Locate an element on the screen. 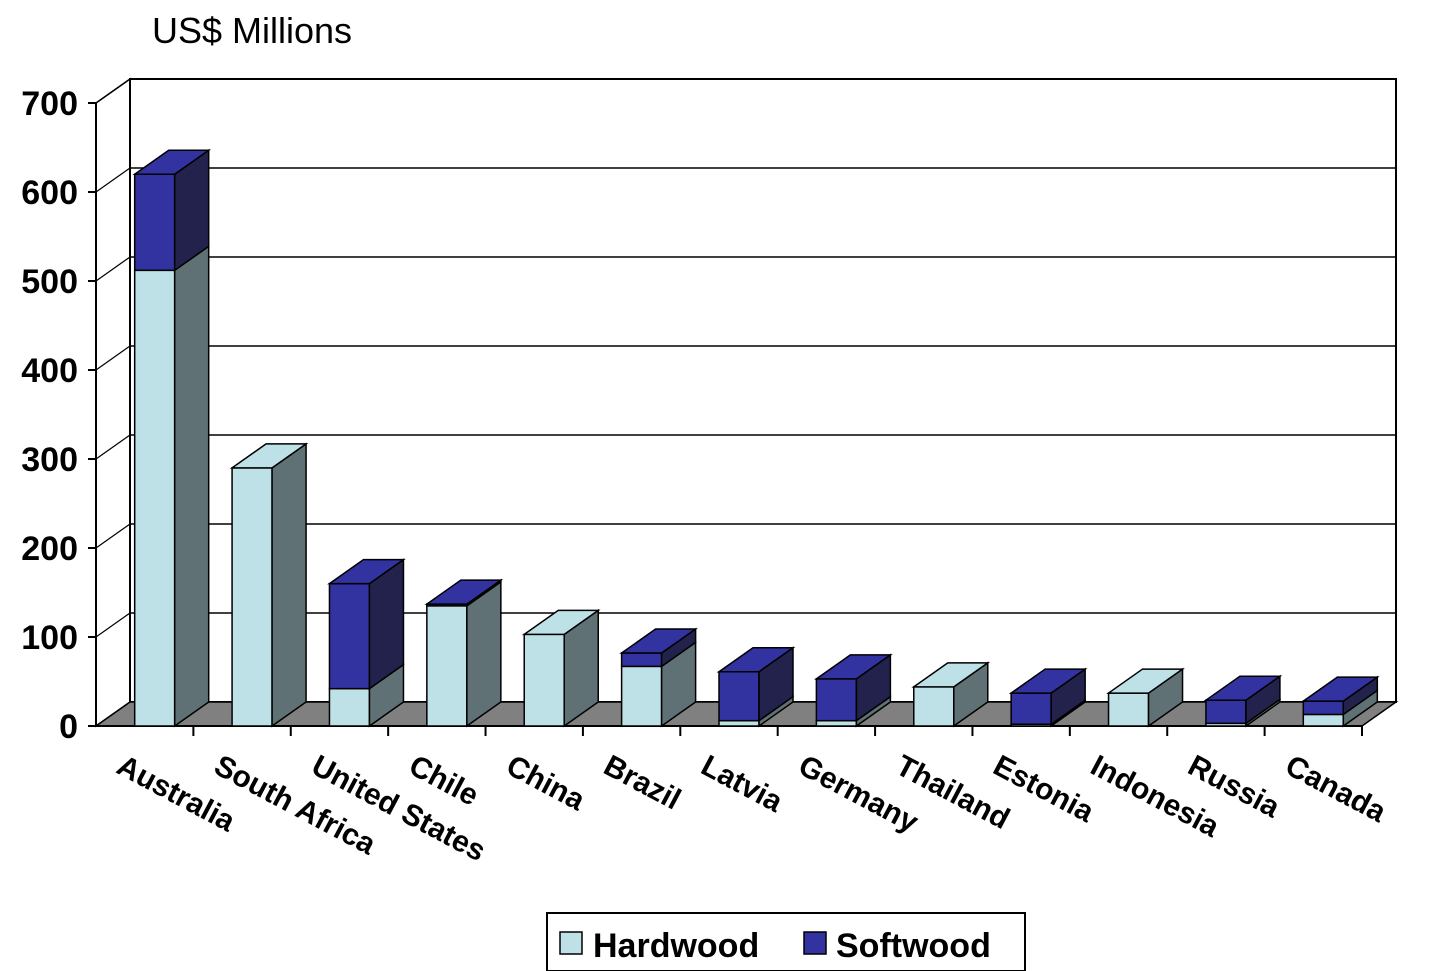  y-tick-label: 300 is located at coordinates (49, 460).